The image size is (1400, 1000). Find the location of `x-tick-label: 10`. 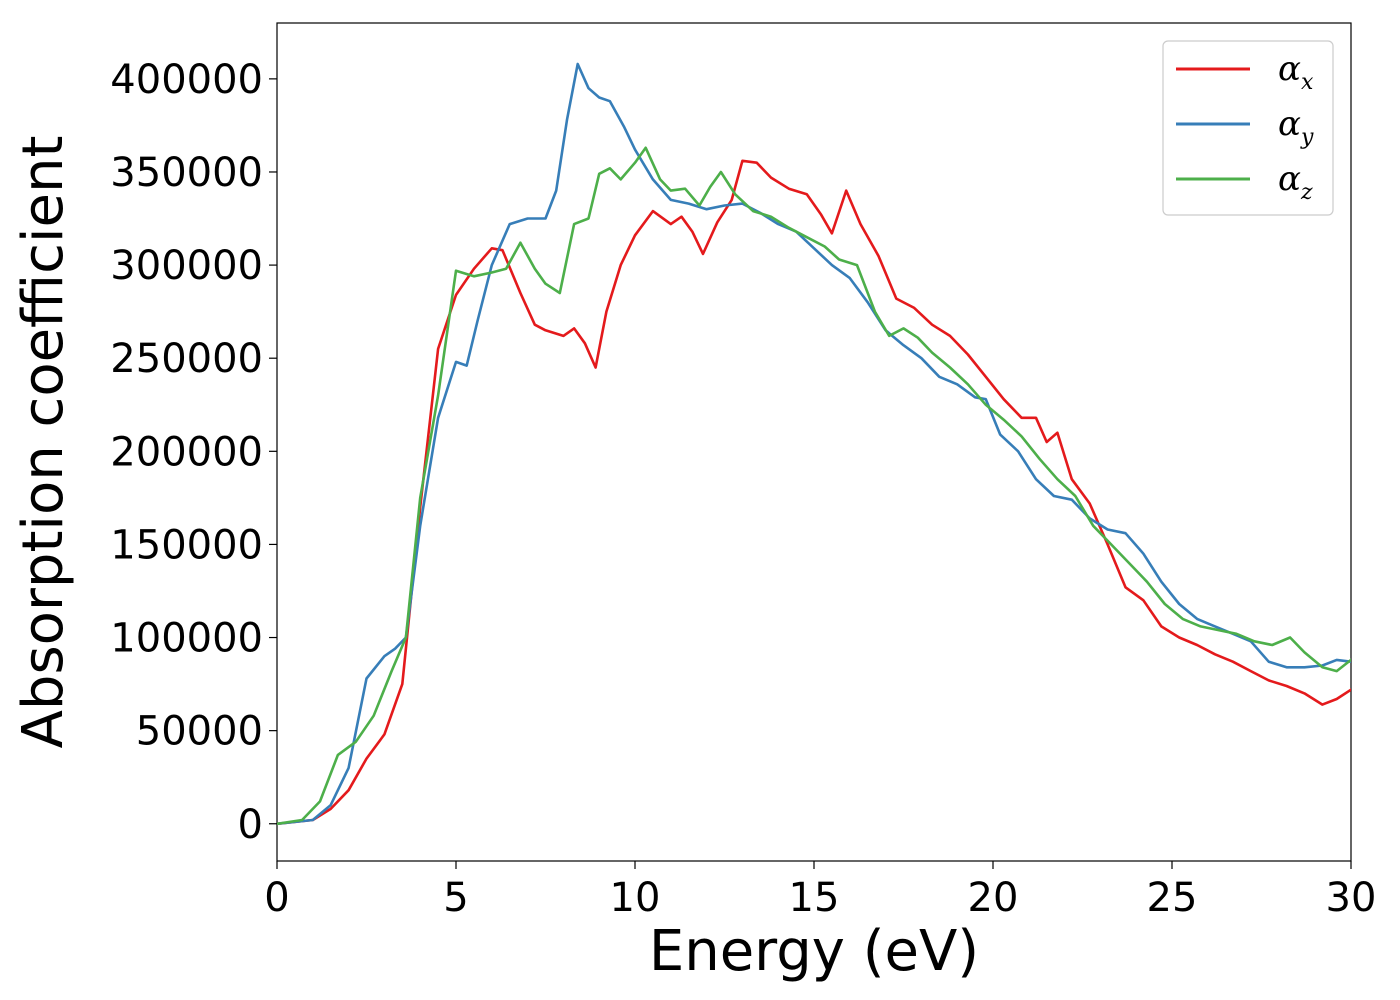

x-tick-label: 10 is located at coordinates (635, 898).